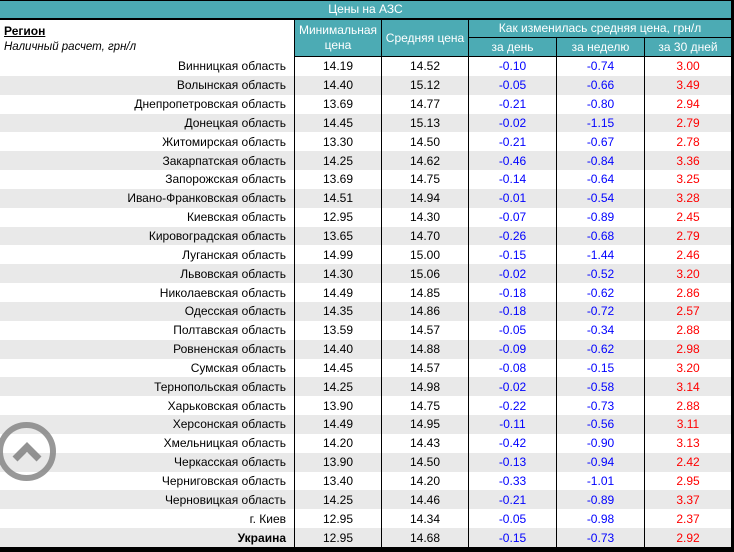 The width and height of the screenshot is (734, 552). I want to click on table-row: Одесская область 14.35 14.86 -0.18 -0.72 2.57, so click(365, 311).